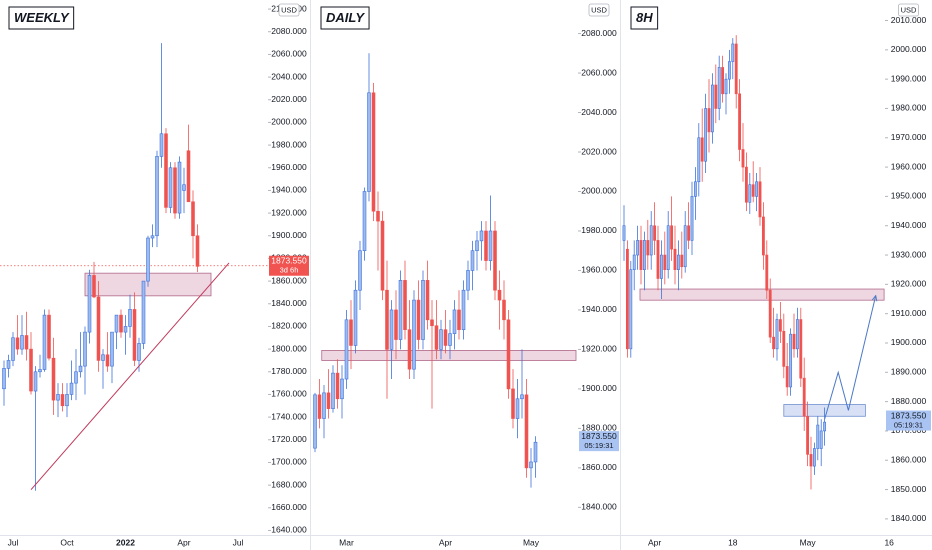 The height and width of the screenshot is (550, 932). Describe the element at coordinates (531, 542) in the screenshot. I see `x-tick-label: May` at that location.